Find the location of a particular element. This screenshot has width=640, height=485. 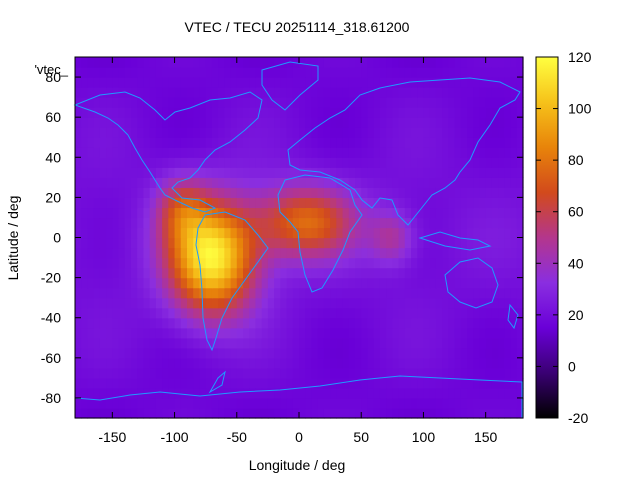

colorbar is located at coordinates (547, 237).